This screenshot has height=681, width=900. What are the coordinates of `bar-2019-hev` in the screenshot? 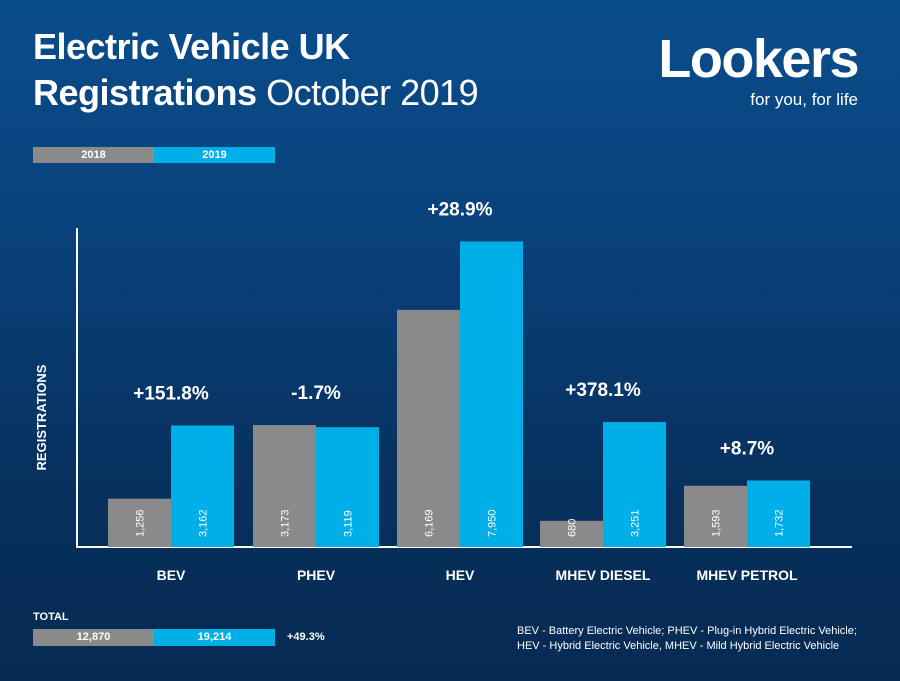 It's located at (491, 394).